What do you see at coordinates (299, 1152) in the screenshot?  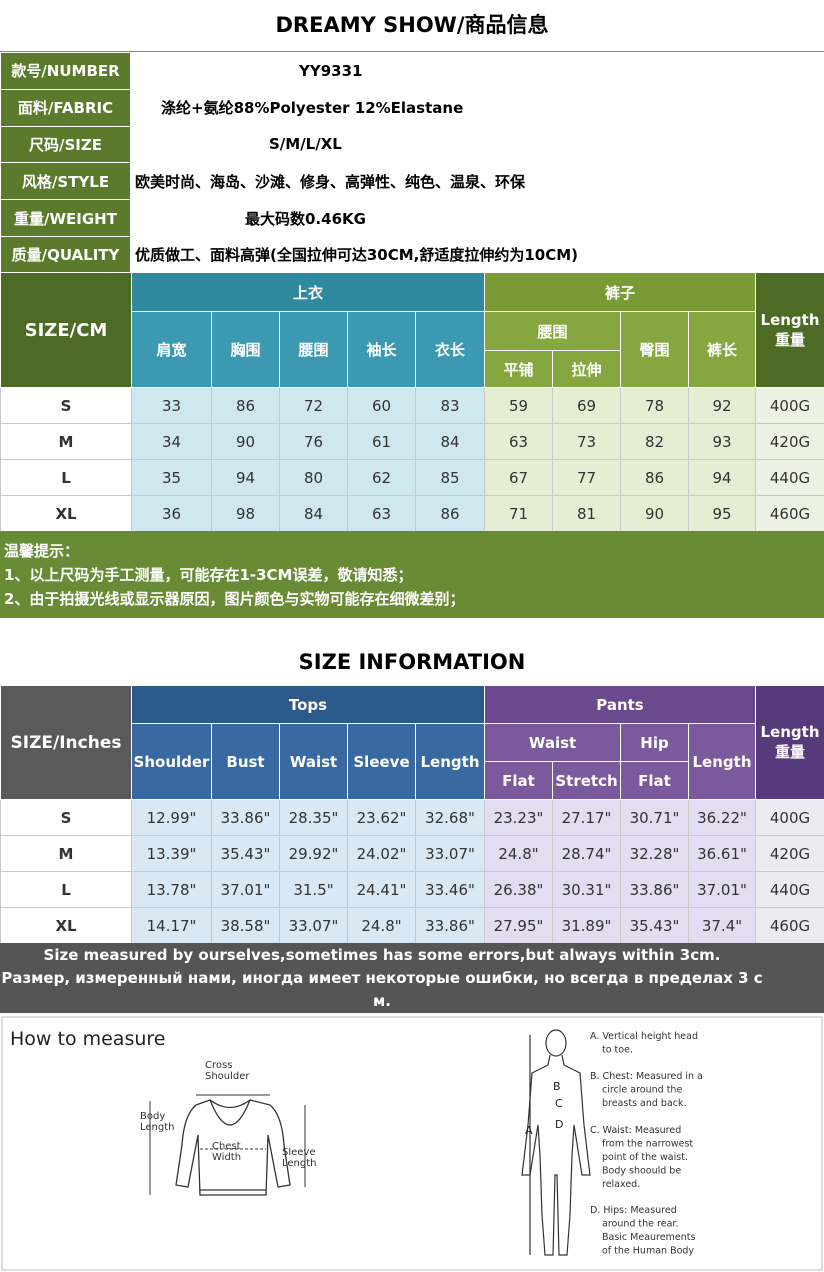 I see `sweater-label: Sleeve` at bounding box center [299, 1152].